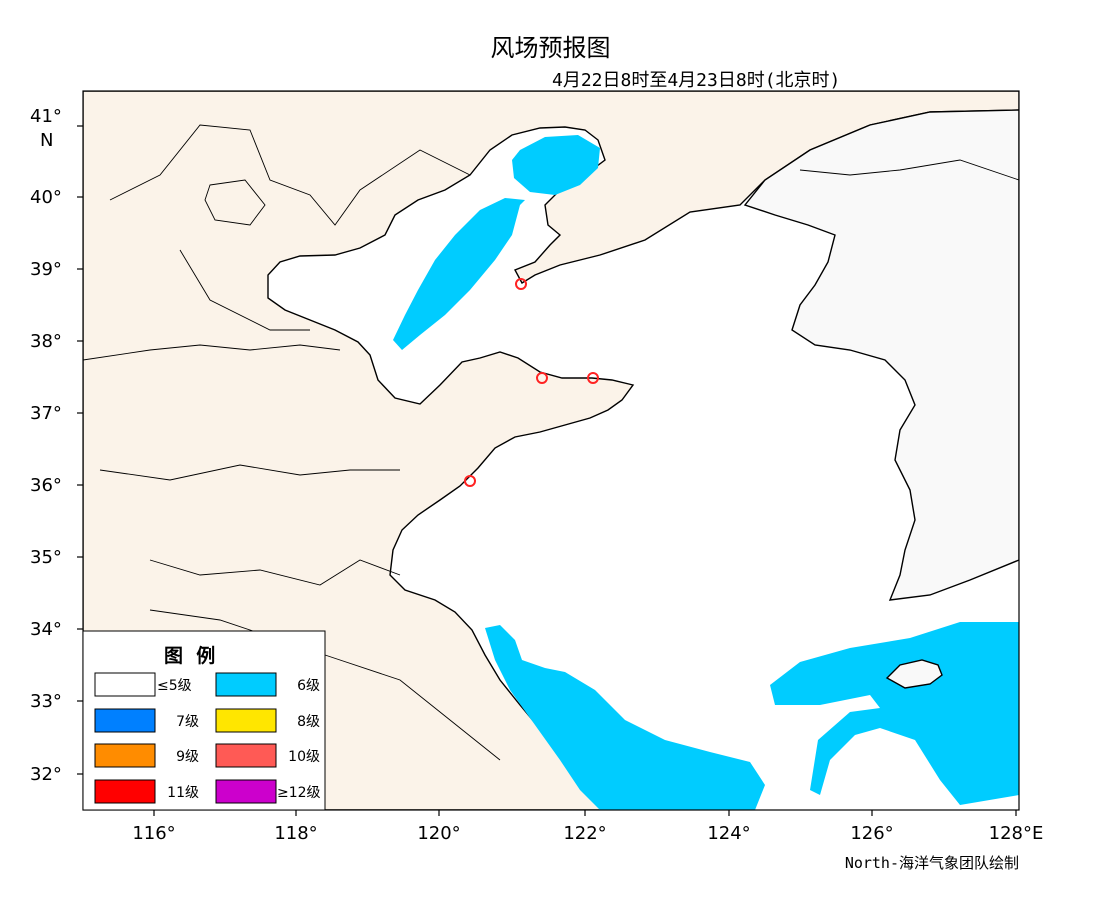 This screenshot has height=900, width=1101. I want to click on map-subtitle: 4月22日8时至4月23日8时(北京时), so click(696, 80).